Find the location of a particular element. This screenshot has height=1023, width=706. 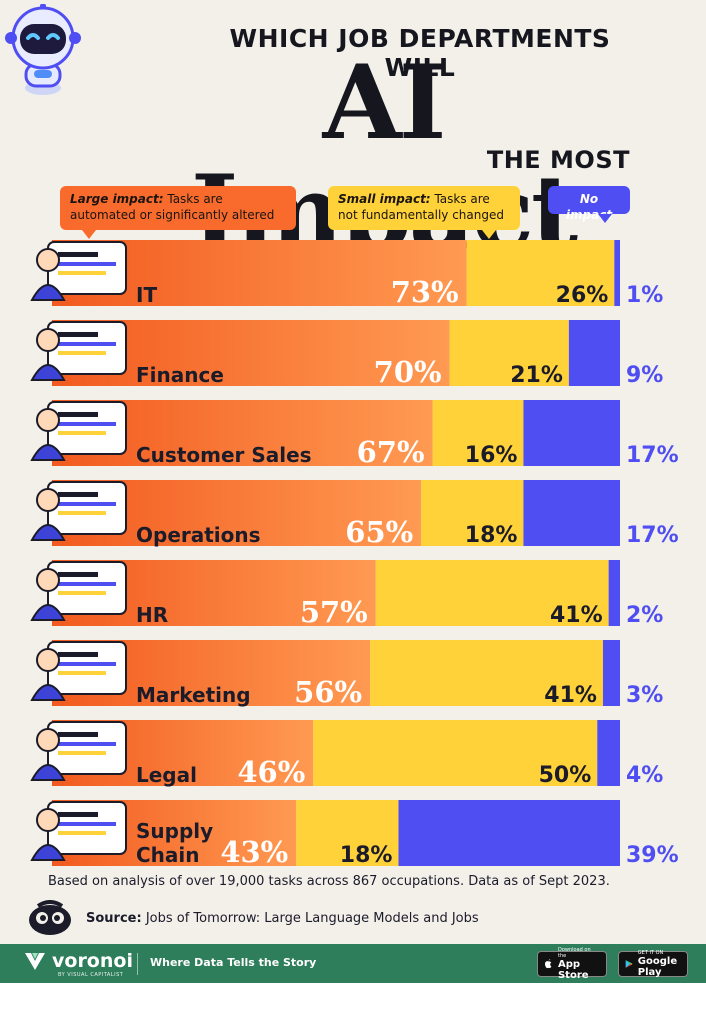

legal-worker-icon is located at coordinates (78, 751).